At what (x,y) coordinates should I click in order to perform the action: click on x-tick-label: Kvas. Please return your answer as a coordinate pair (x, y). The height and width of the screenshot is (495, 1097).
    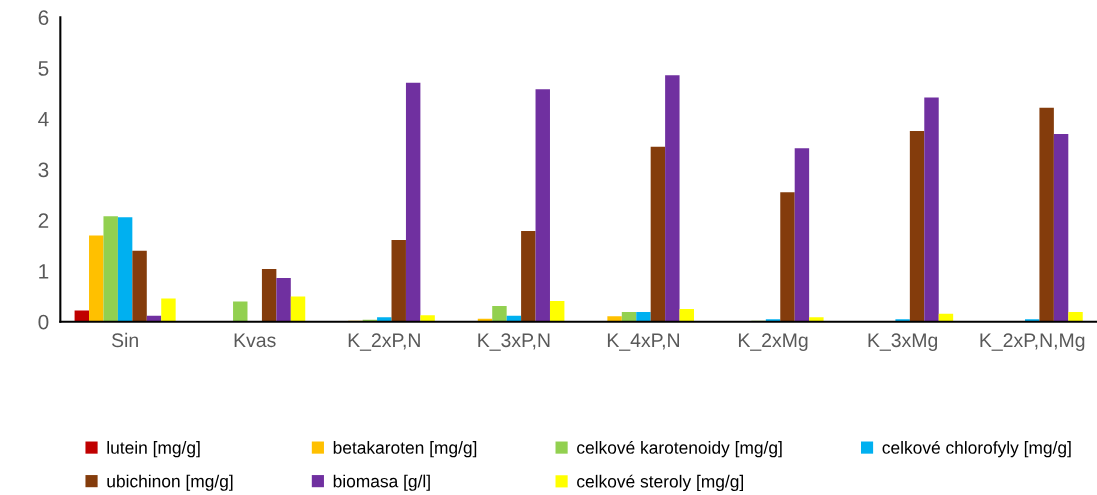
    Looking at the image, I should click on (255, 340).